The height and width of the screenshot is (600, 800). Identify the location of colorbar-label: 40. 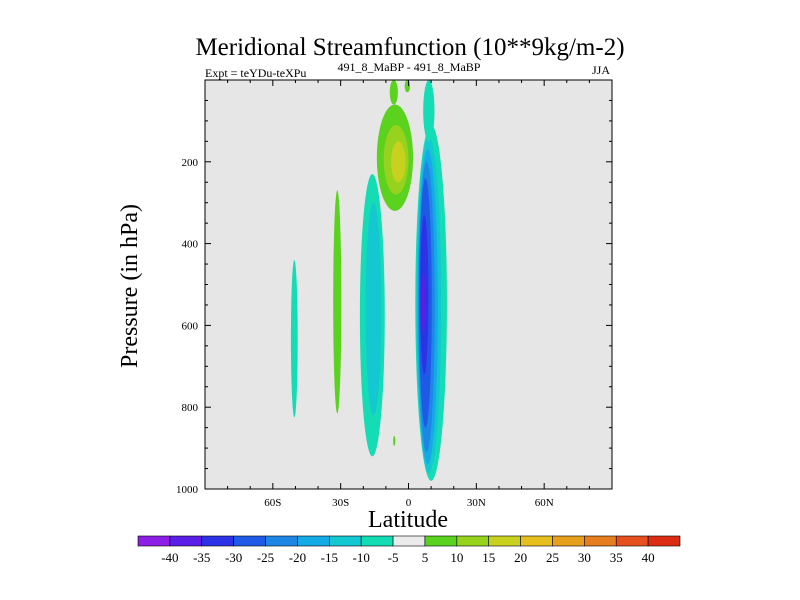
(648, 557).